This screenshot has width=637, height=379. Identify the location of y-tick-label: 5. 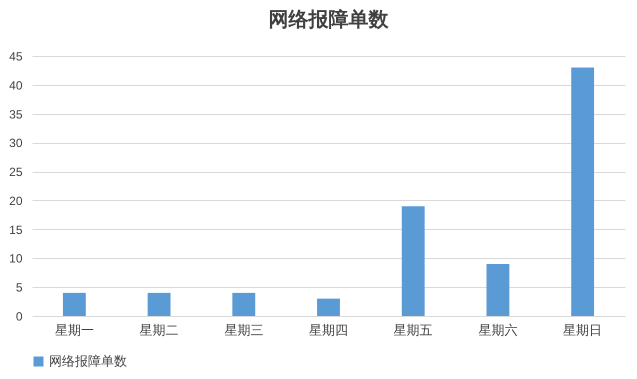
(19, 287).